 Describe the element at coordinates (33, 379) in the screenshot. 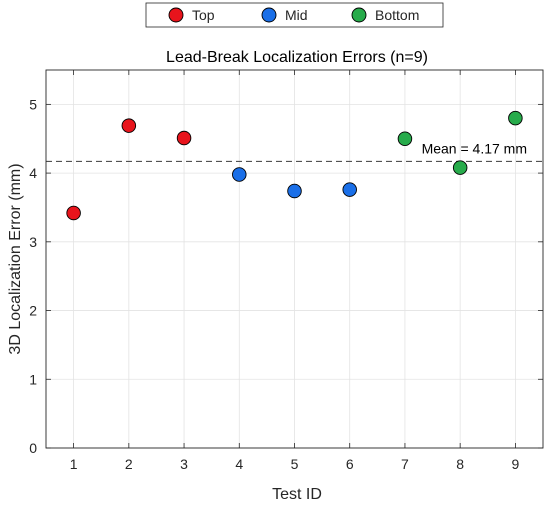

I see `y-tick-label: 1` at that location.